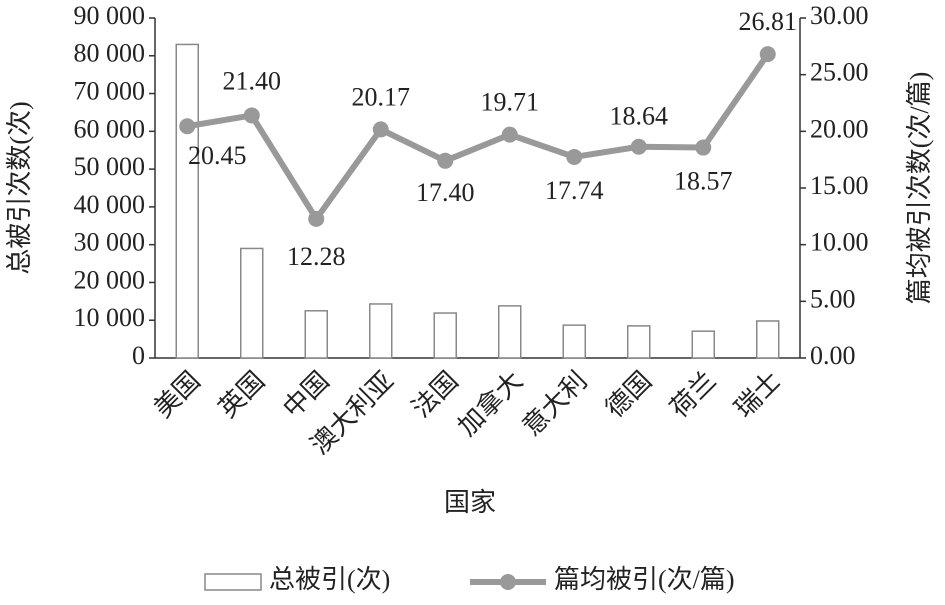  I want to click on y-tick-label: 0, so click(138, 355).